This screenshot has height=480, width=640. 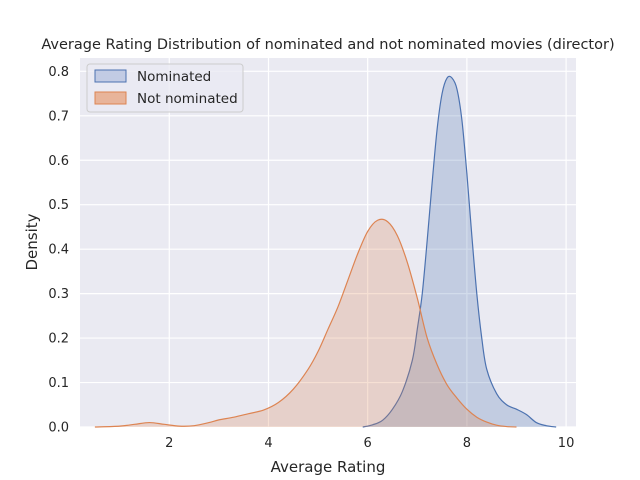 I want to click on y-tick-label: 0.6, so click(x=58, y=161).